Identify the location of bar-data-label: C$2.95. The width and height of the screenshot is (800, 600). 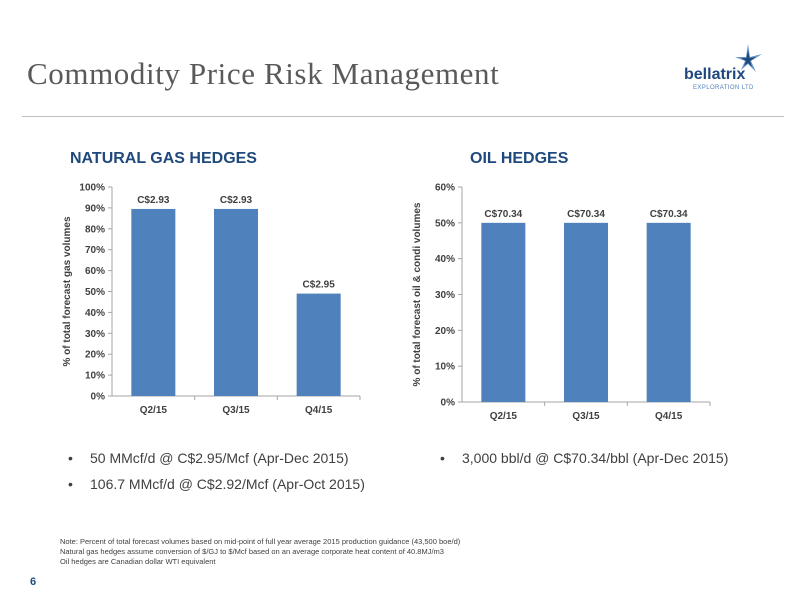
(319, 285).